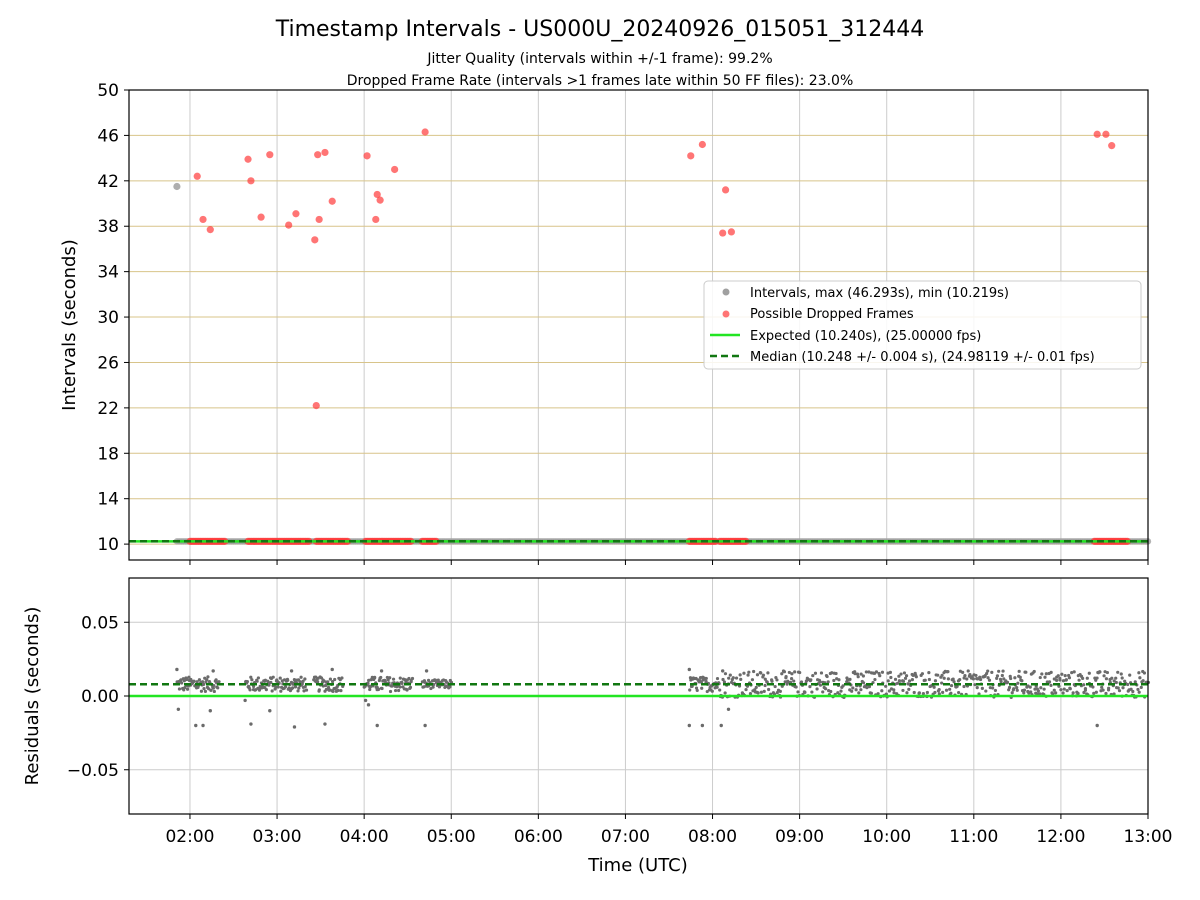 The image size is (1200, 900). What do you see at coordinates (277, 837) in the screenshot?
I see `x-tick-label: 03:00` at bounding box center [277, 837].